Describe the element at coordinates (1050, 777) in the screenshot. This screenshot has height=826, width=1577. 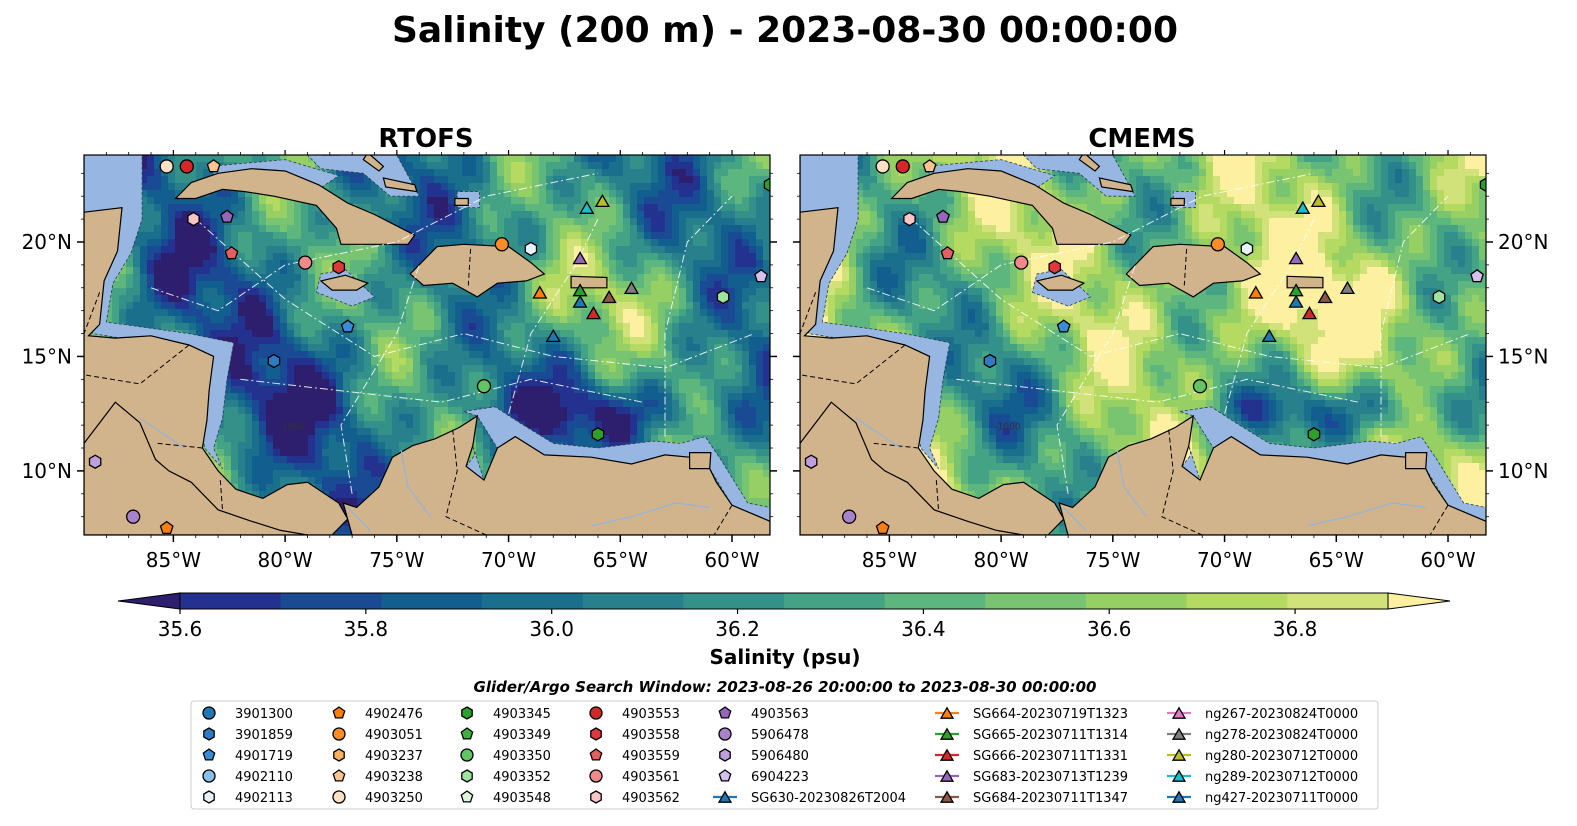
I see `legend-label: SG683-20230713T1239` at that location.